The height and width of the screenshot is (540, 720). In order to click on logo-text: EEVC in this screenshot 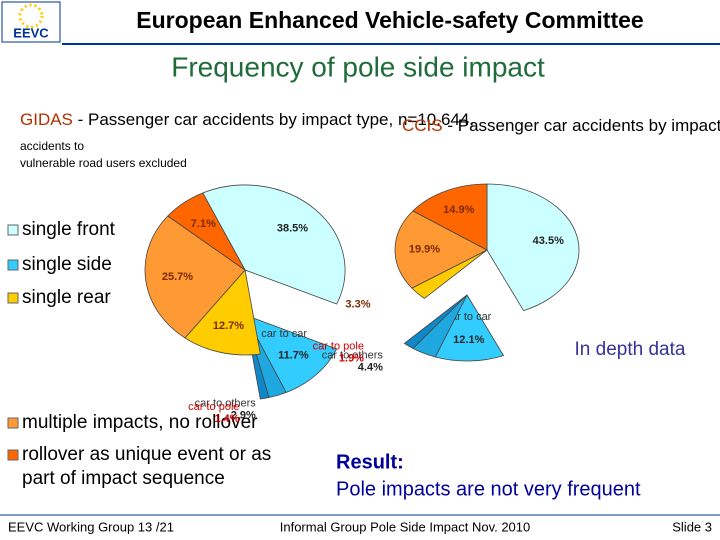, I will do `click(31, 32)`.